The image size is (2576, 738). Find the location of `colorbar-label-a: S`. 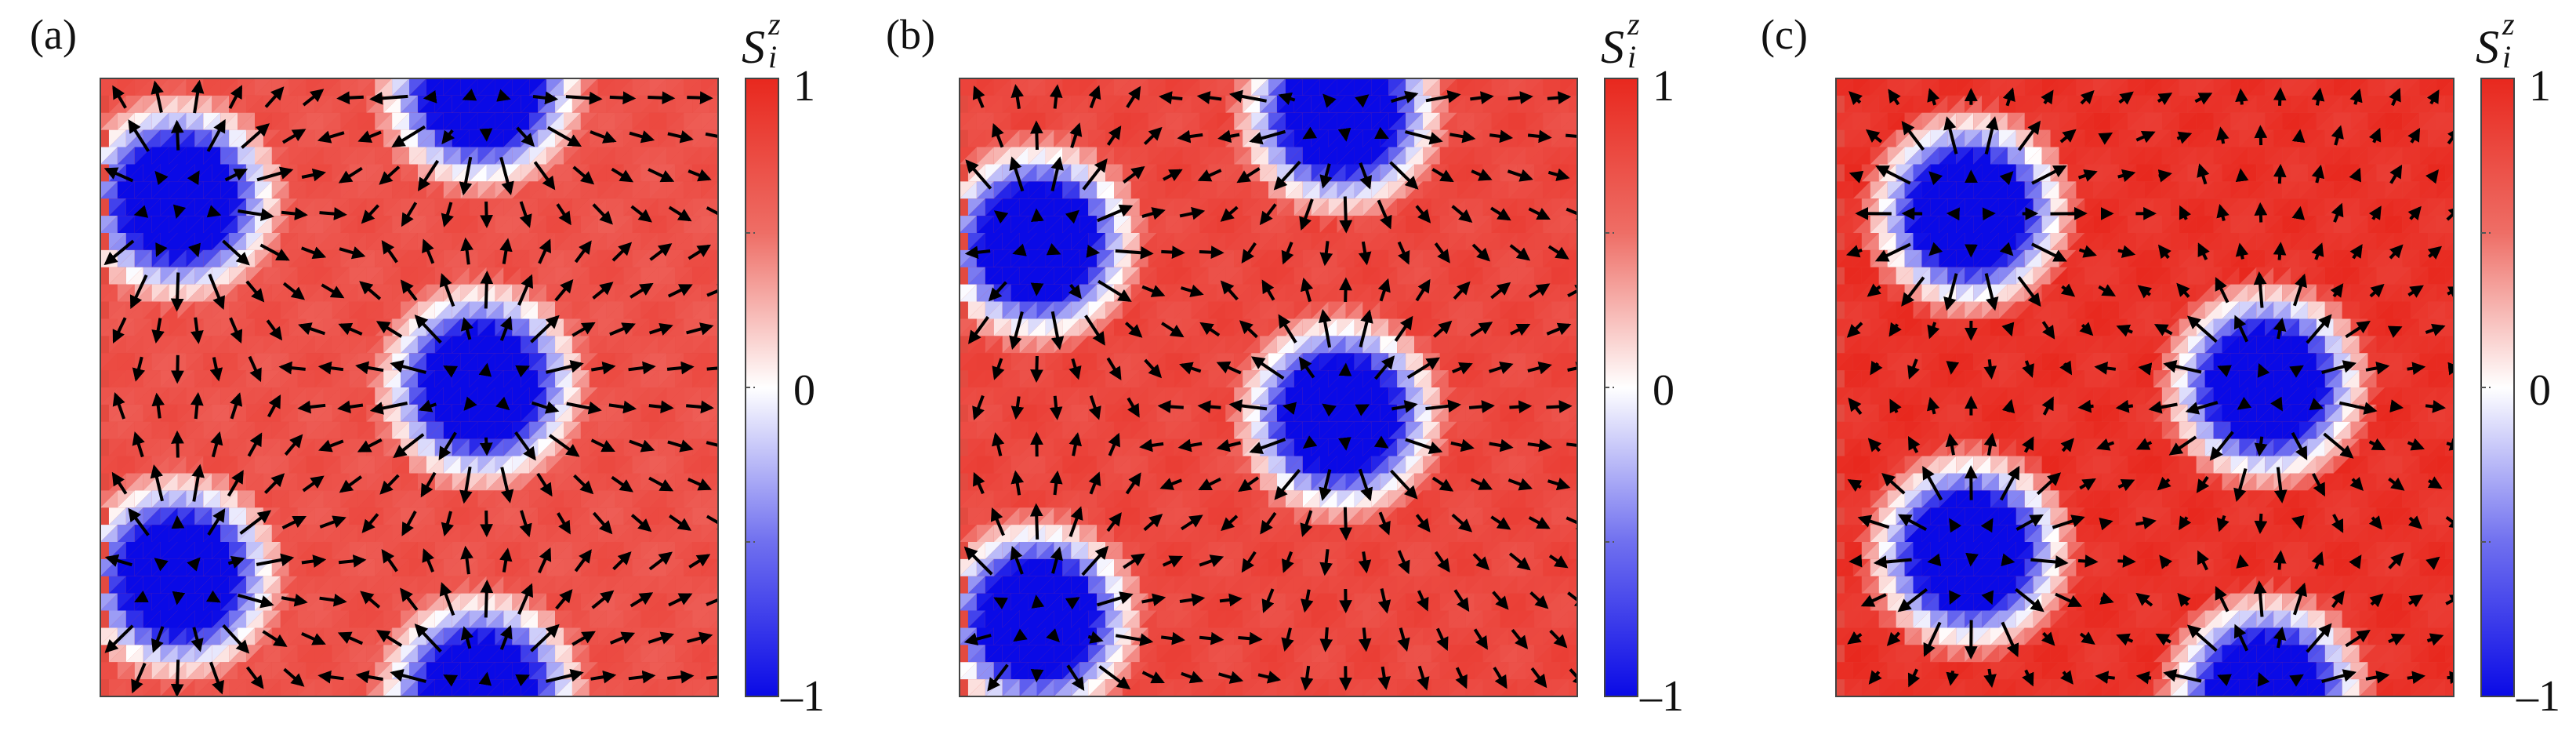

colorbar-label-a: S is located at coordinates (754, 47).